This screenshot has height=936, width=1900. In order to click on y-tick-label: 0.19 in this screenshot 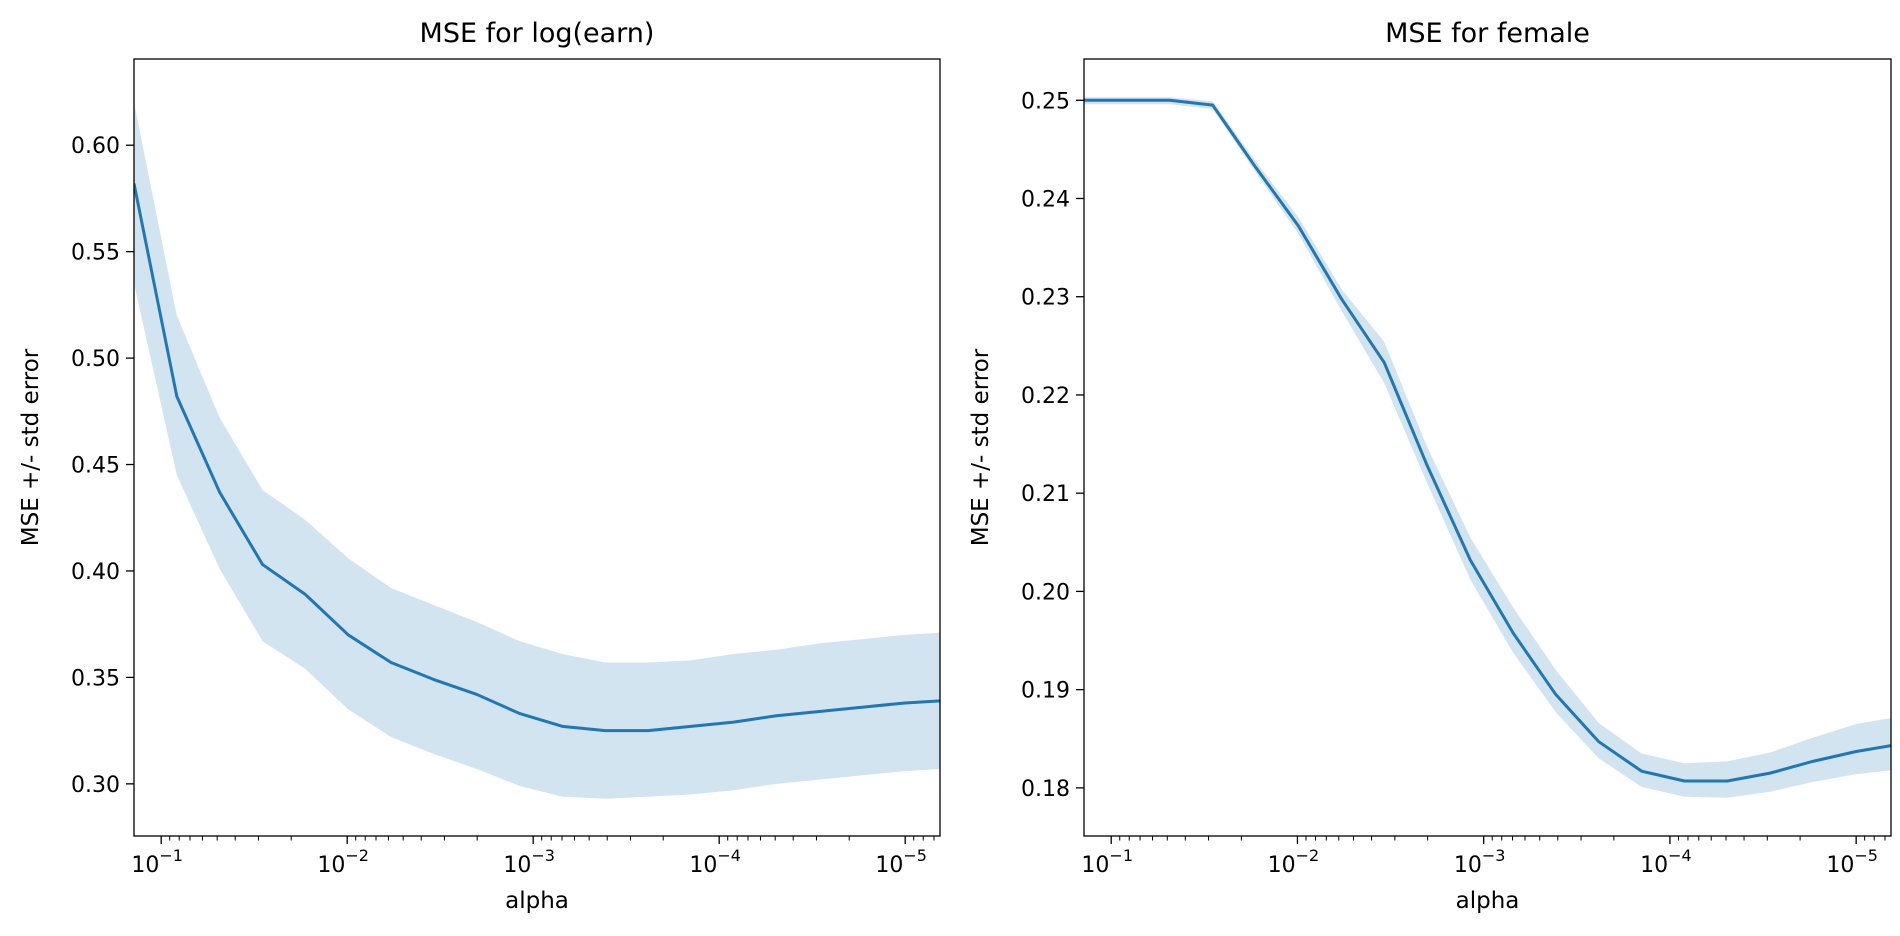, I will do `click(1045, 691)`.